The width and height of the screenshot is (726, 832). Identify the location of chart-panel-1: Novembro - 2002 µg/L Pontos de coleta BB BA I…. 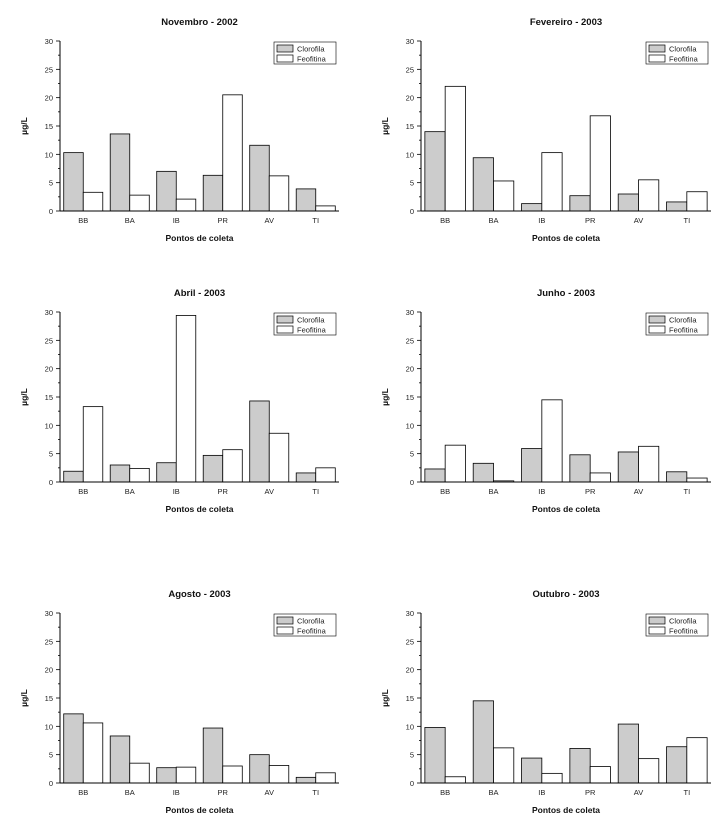
(179, 130).